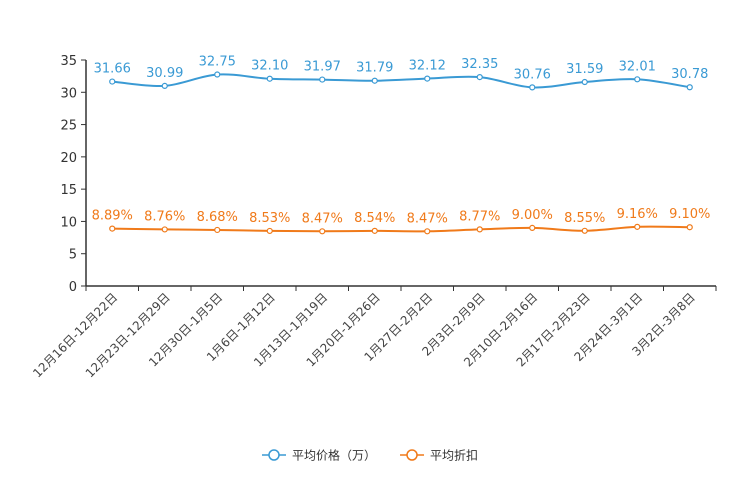  I want to click on y-tick-label: 35, so click(68, 61).